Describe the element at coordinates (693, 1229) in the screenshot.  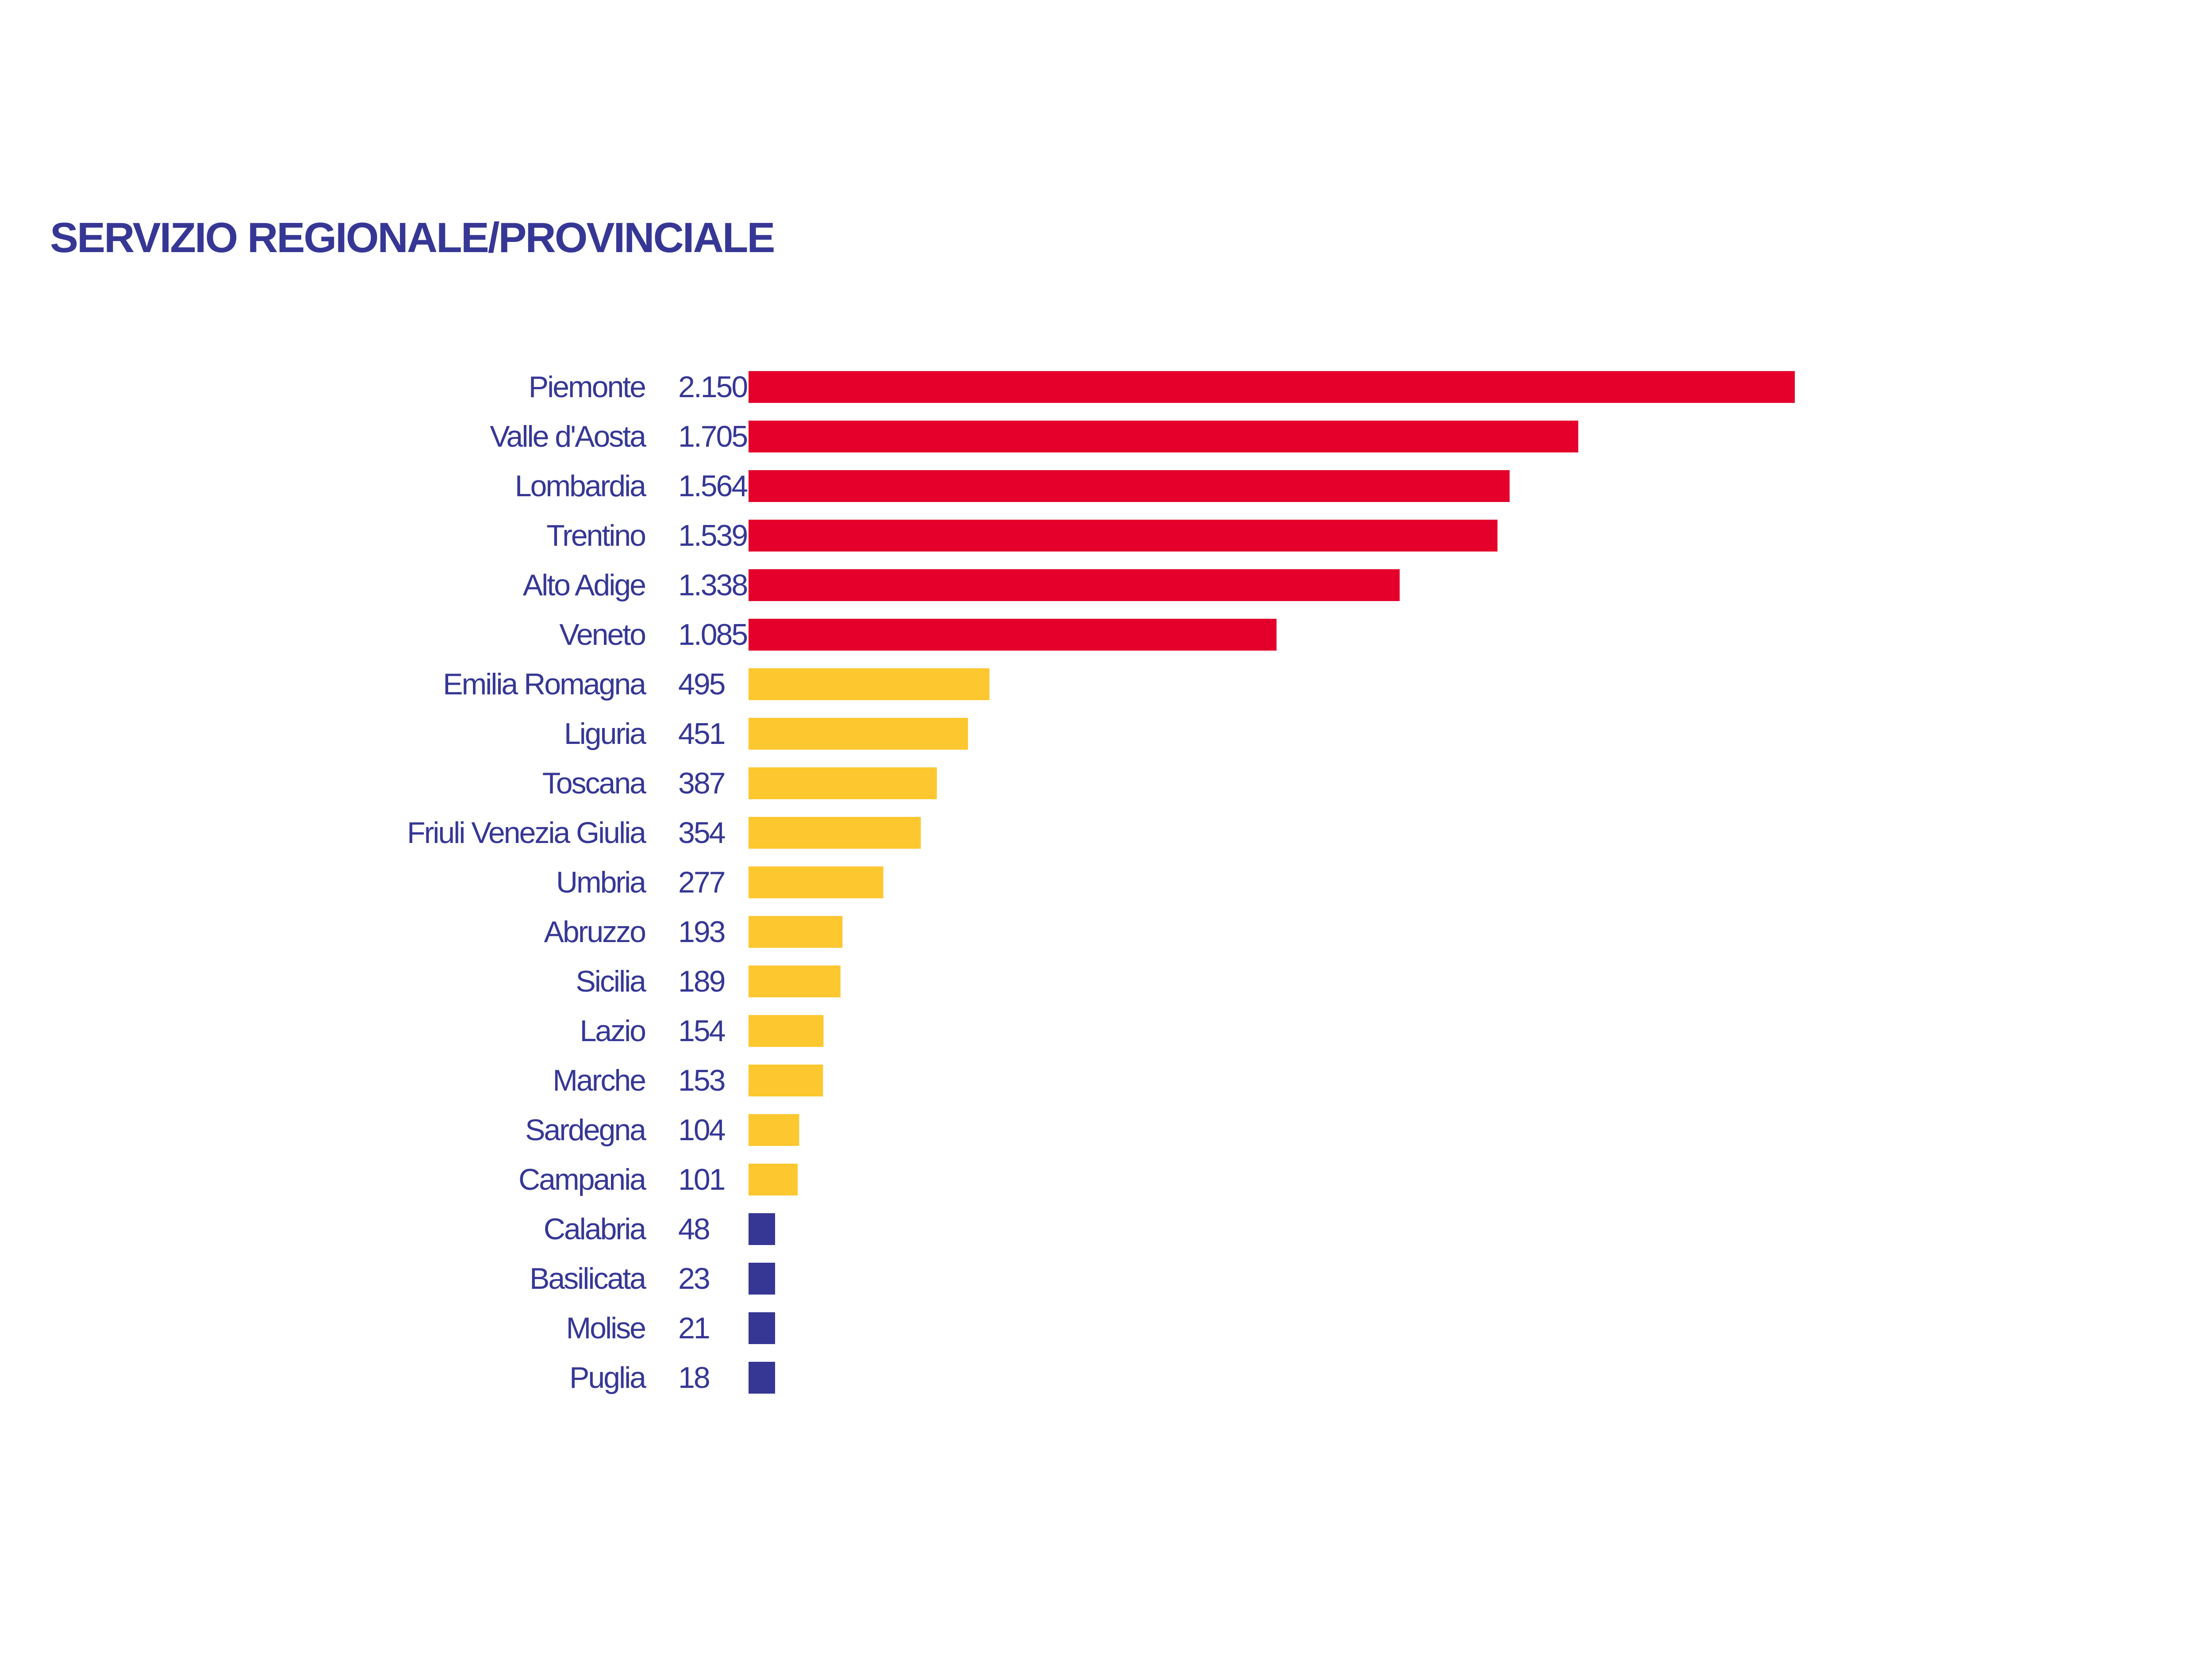
I see `value-label: 48` at that location.